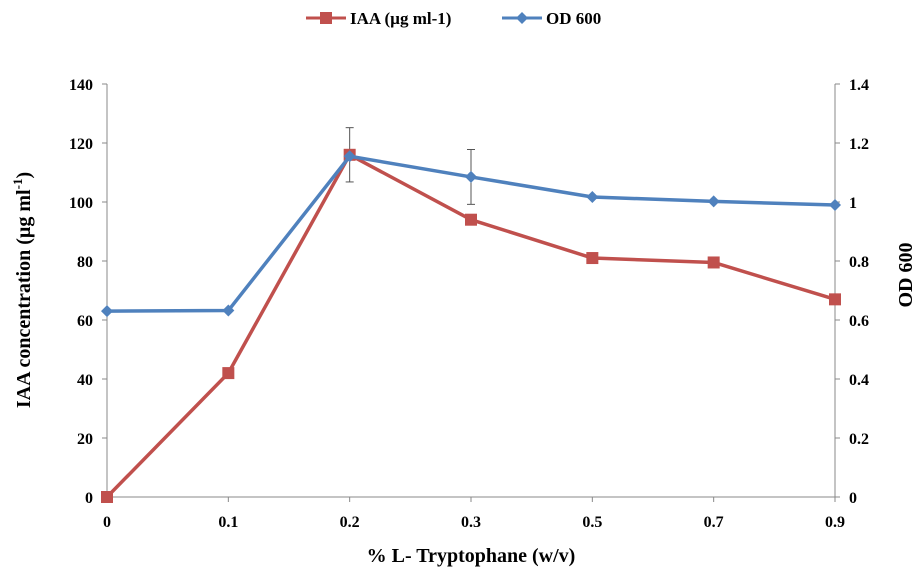  What do you see at coordinates (835, 522) in the screenshot?
I see `x-tick-label: 0.9` at bounding box center [835, 522].